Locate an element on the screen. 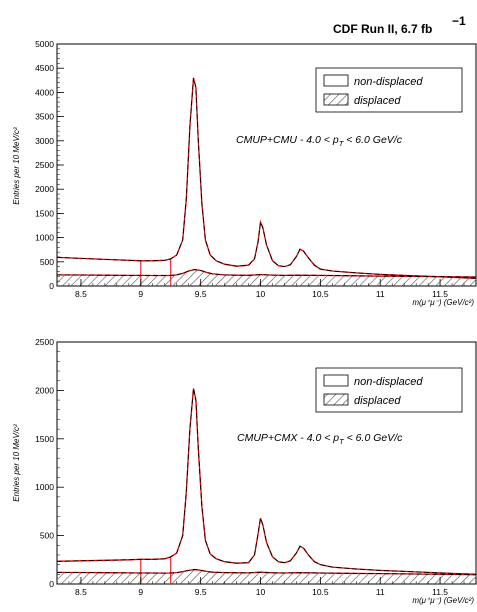 Image resolution: width=477 pixels, height=612 pixels. displaced-area is located at coordinates (266, 277).